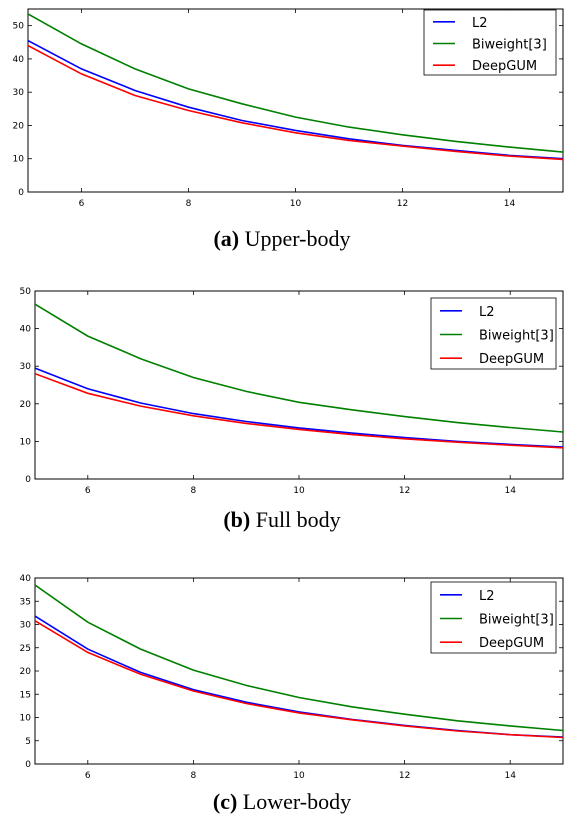  Describe the element at coordinates (225, 801) in the screenshot. I see `caption-label: (c)` at that location.